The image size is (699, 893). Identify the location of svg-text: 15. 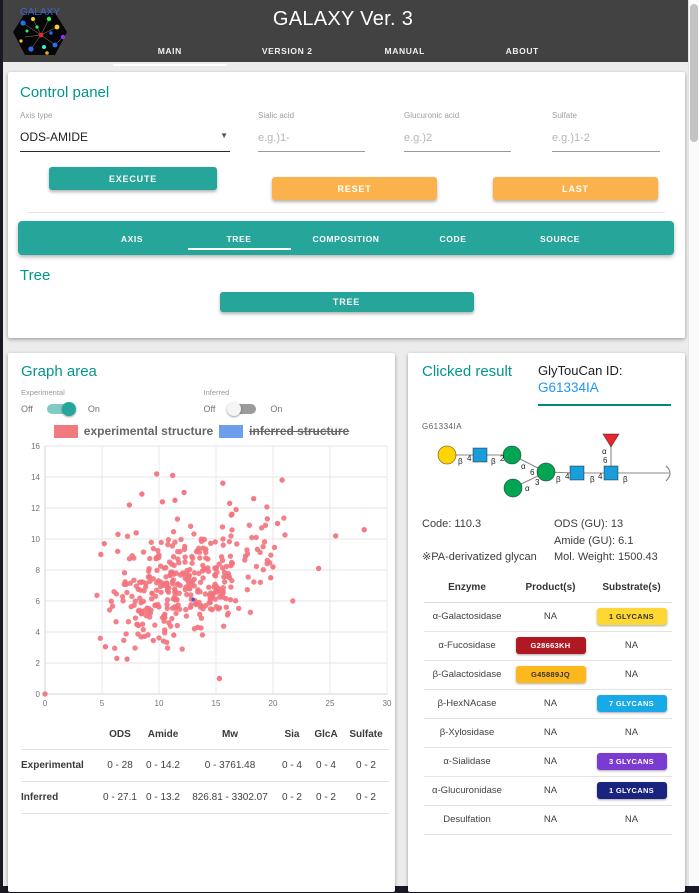
(216, 703).